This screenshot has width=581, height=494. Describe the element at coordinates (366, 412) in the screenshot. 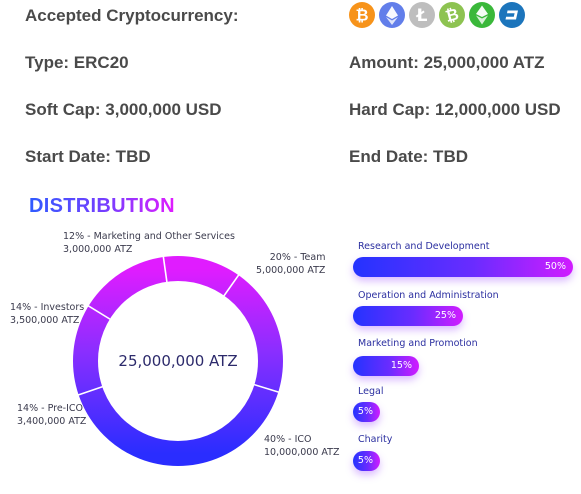

I see `bar-legal: 5%` at that location.